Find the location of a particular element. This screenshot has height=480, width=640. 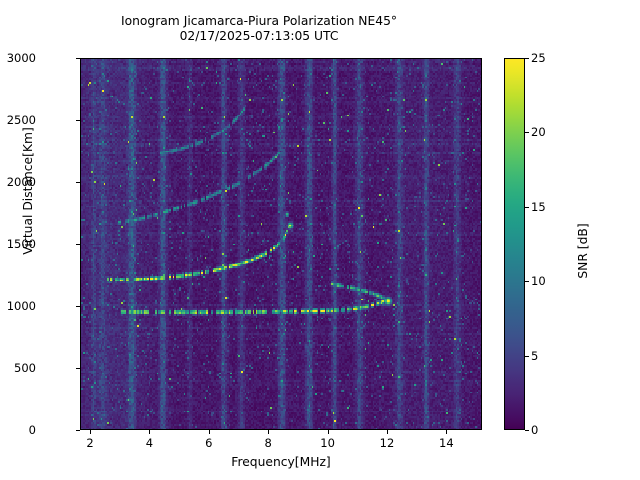

x-tick-label: 10 is located at coordinates (327, 443).